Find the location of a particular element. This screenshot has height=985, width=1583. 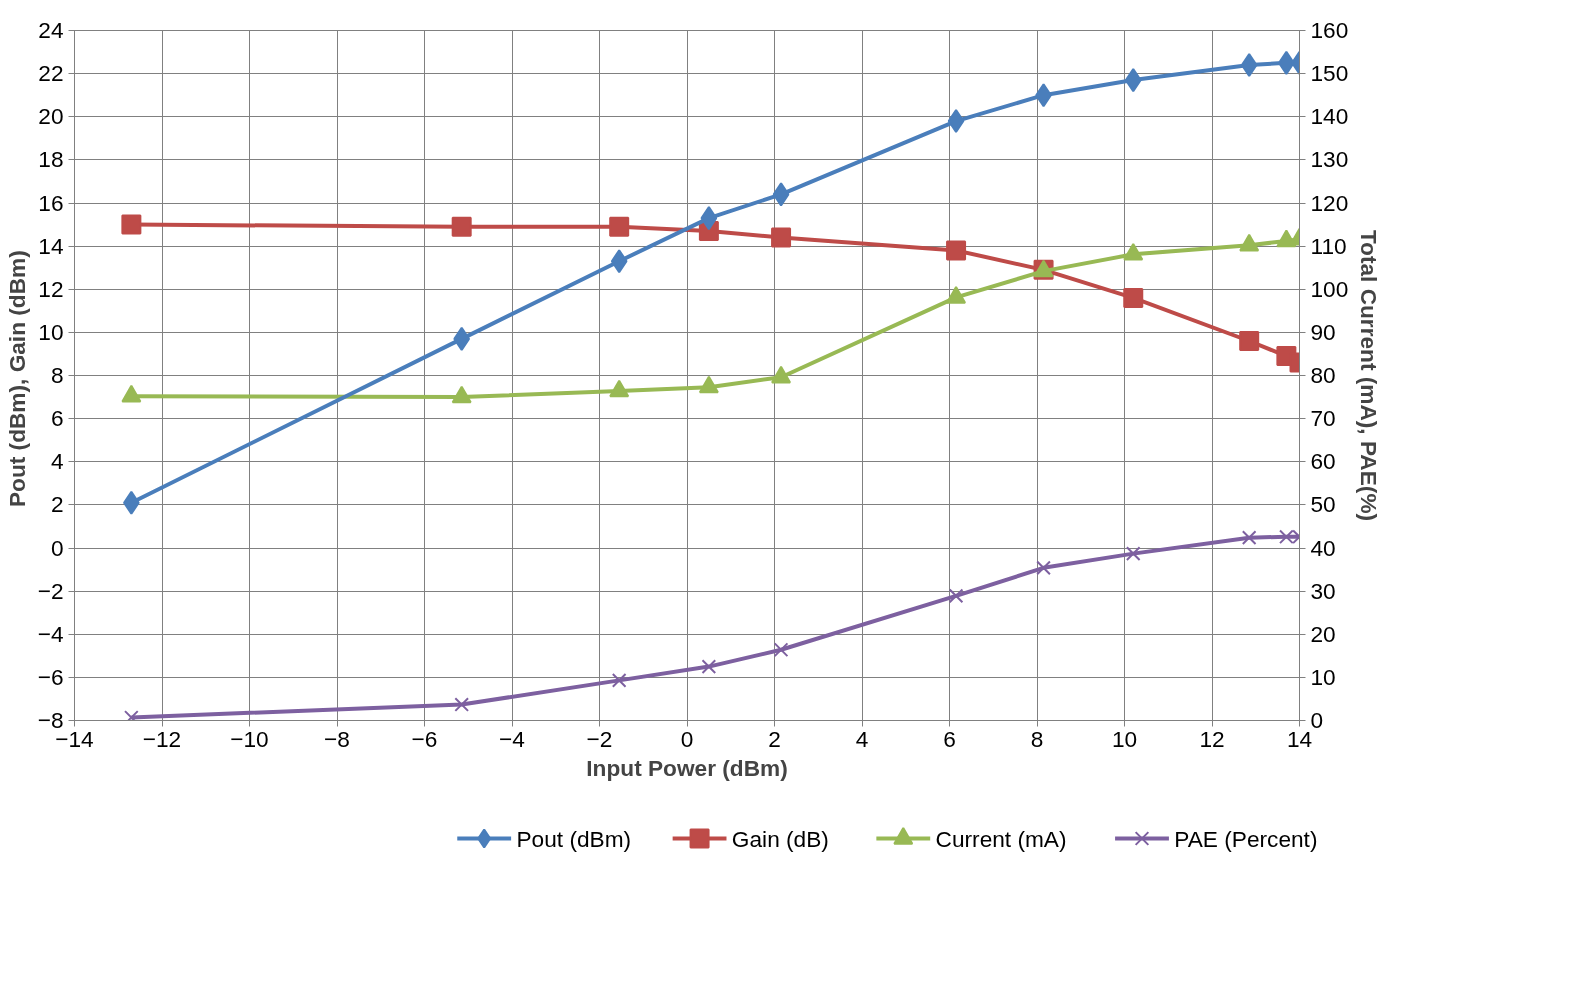

y2-tick-label: 100 is located at coordinates (1329, 288).